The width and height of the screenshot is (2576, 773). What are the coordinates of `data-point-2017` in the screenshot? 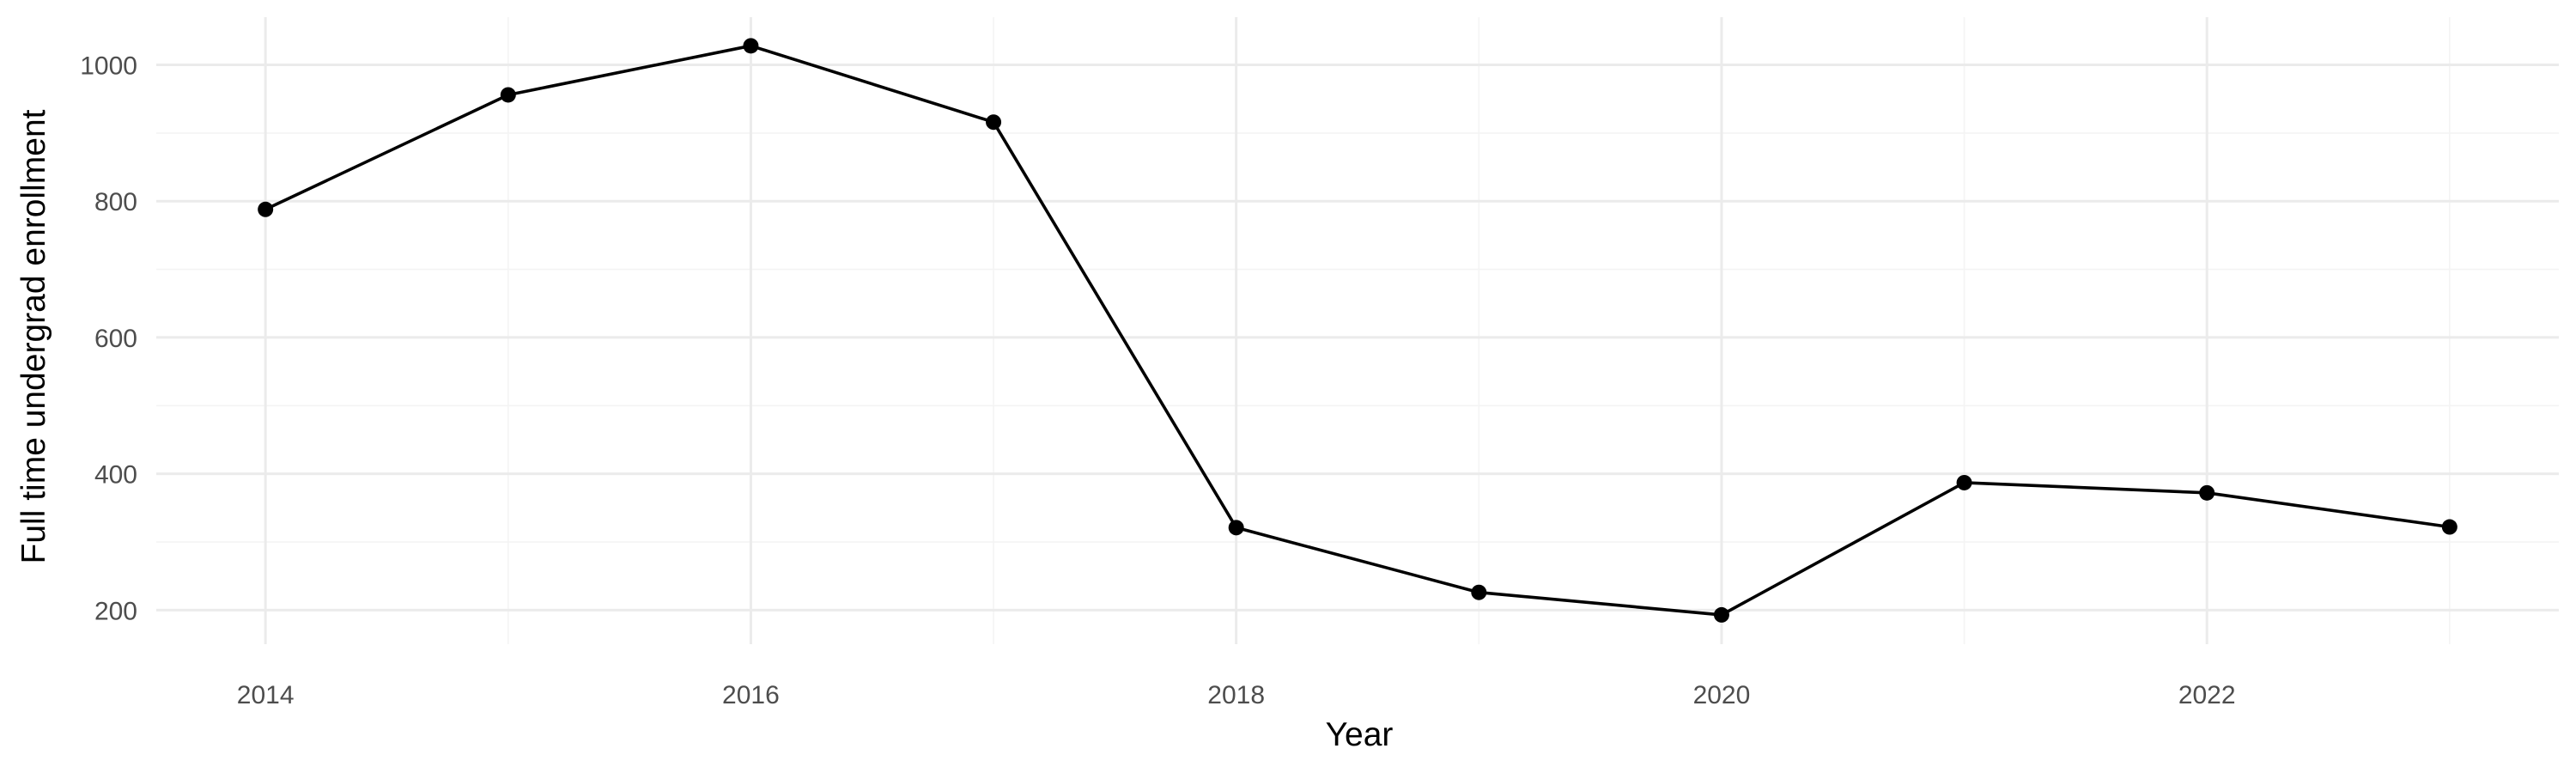 It's located at (994, 122).